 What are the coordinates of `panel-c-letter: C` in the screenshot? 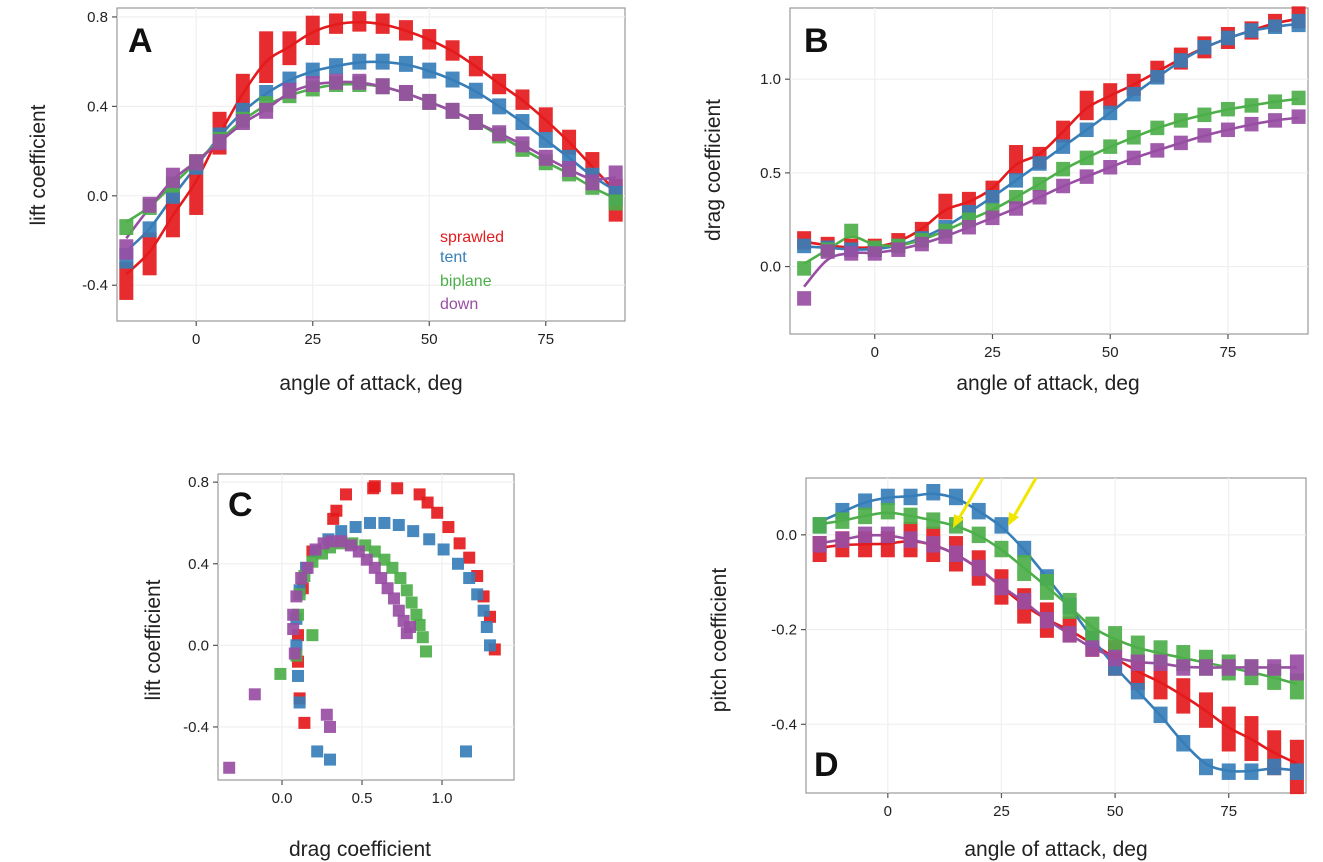 It's located at (240, 505).